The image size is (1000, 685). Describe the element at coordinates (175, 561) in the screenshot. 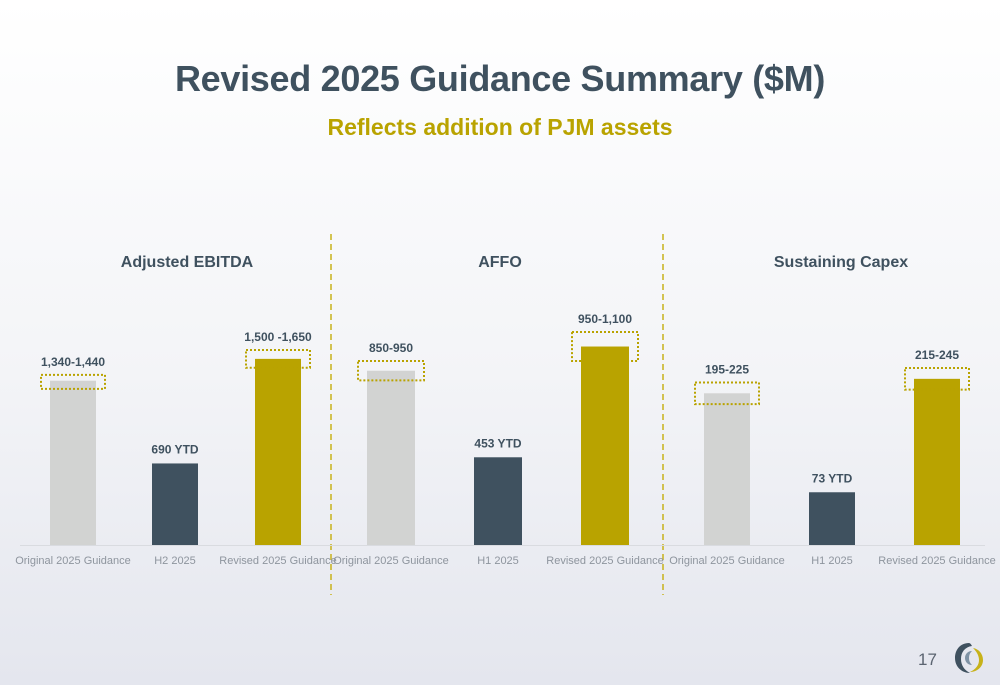

I see `category-label: H2 2025` at that location.